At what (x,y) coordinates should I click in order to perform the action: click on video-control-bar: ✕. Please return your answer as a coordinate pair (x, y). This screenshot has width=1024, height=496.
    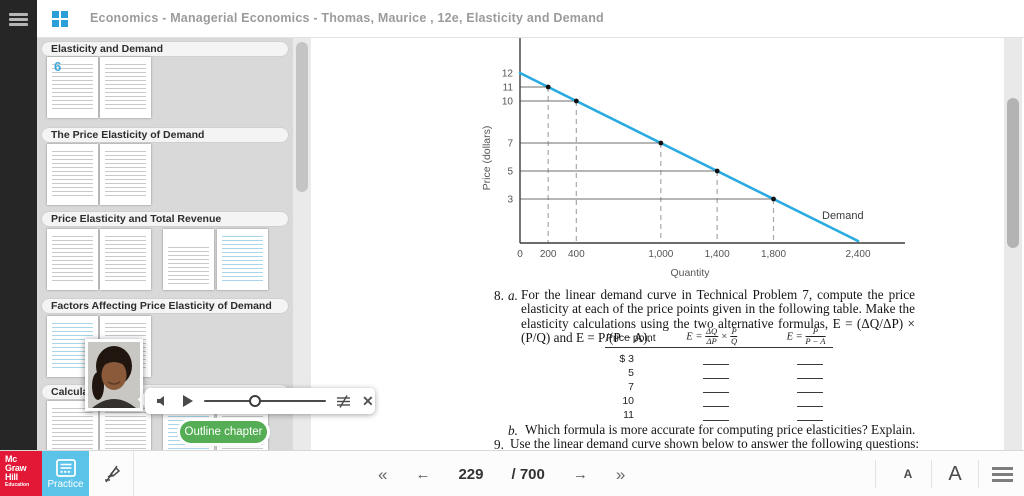
    Looking at the image, I should click on (260, 401).